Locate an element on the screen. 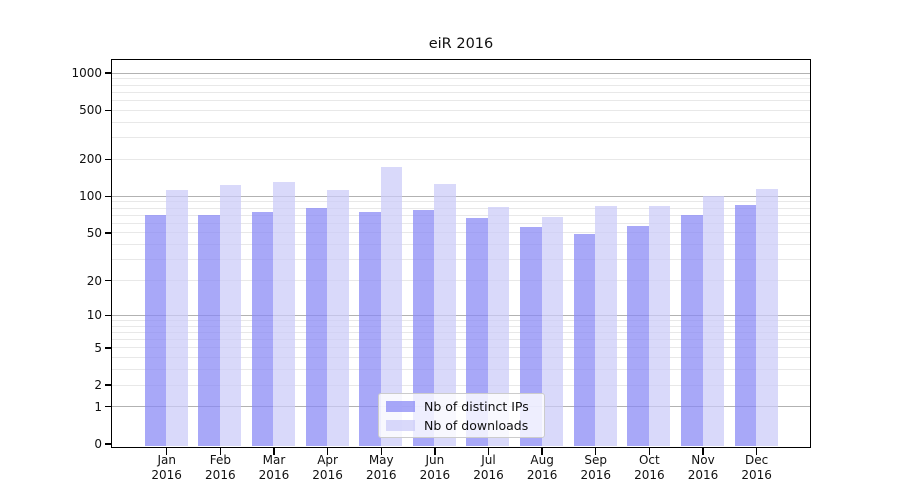 The image size is (900, 500). y-tick-label-100: 100 is located at coordinates (90, 196).